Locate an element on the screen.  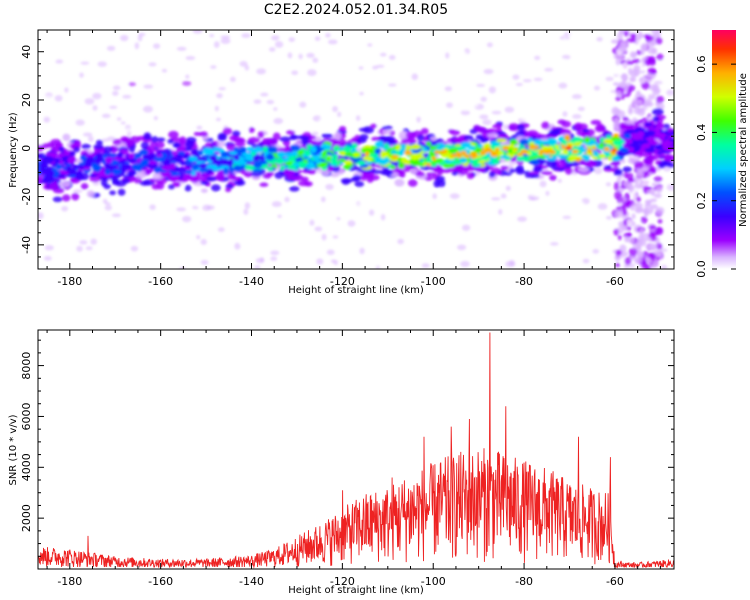
colorbar-tick-label: 0.2 is located at coordinates (701, 201).